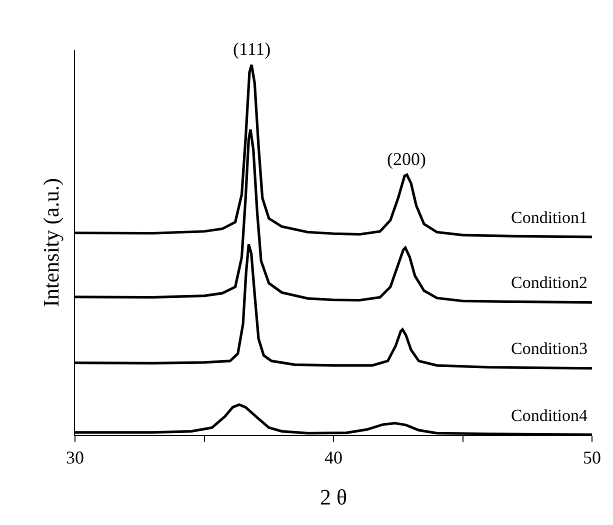  What do you see at coordinates (252, 49) in the screenshot?
I see `annotation: (111)` at bounding box center [252, 49].